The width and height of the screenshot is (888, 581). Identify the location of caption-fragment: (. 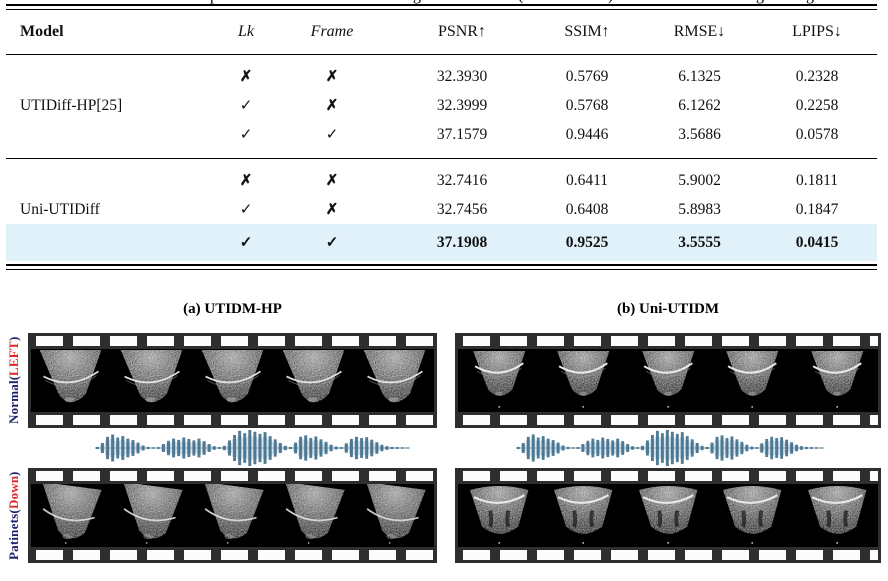
(520, 2).